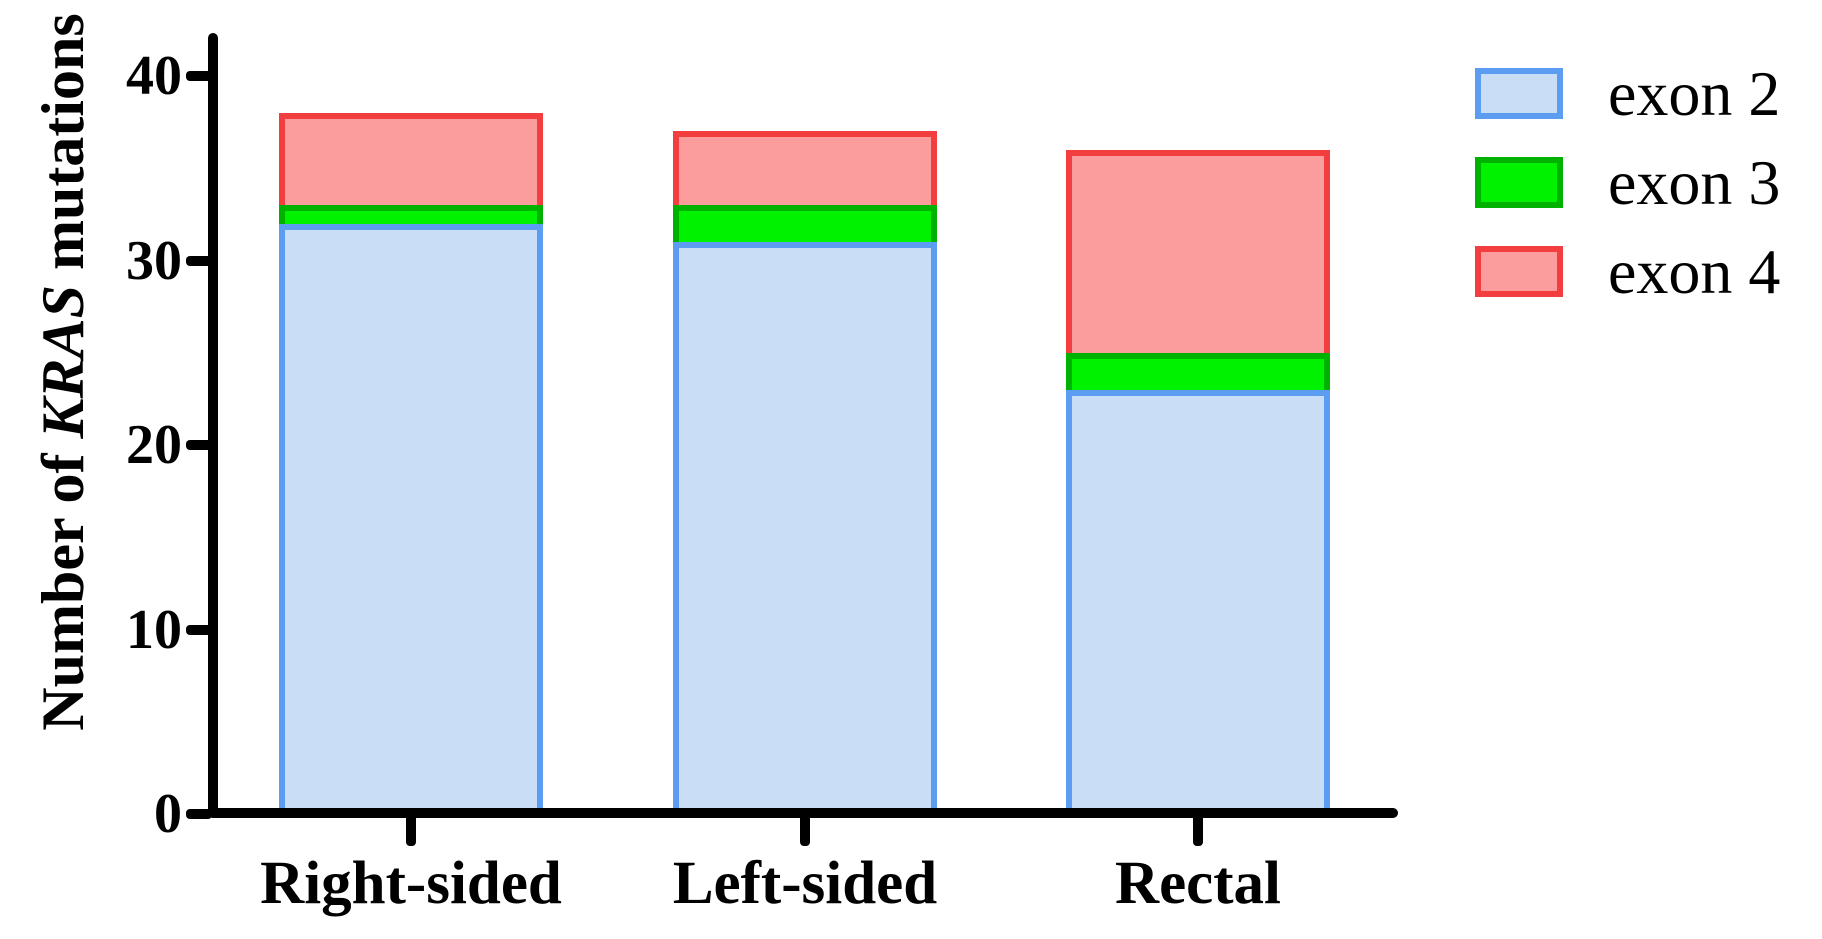 The image size is (1822, 939). I want to click on bar-segment-exon4-left-sided, so click(805, 168).